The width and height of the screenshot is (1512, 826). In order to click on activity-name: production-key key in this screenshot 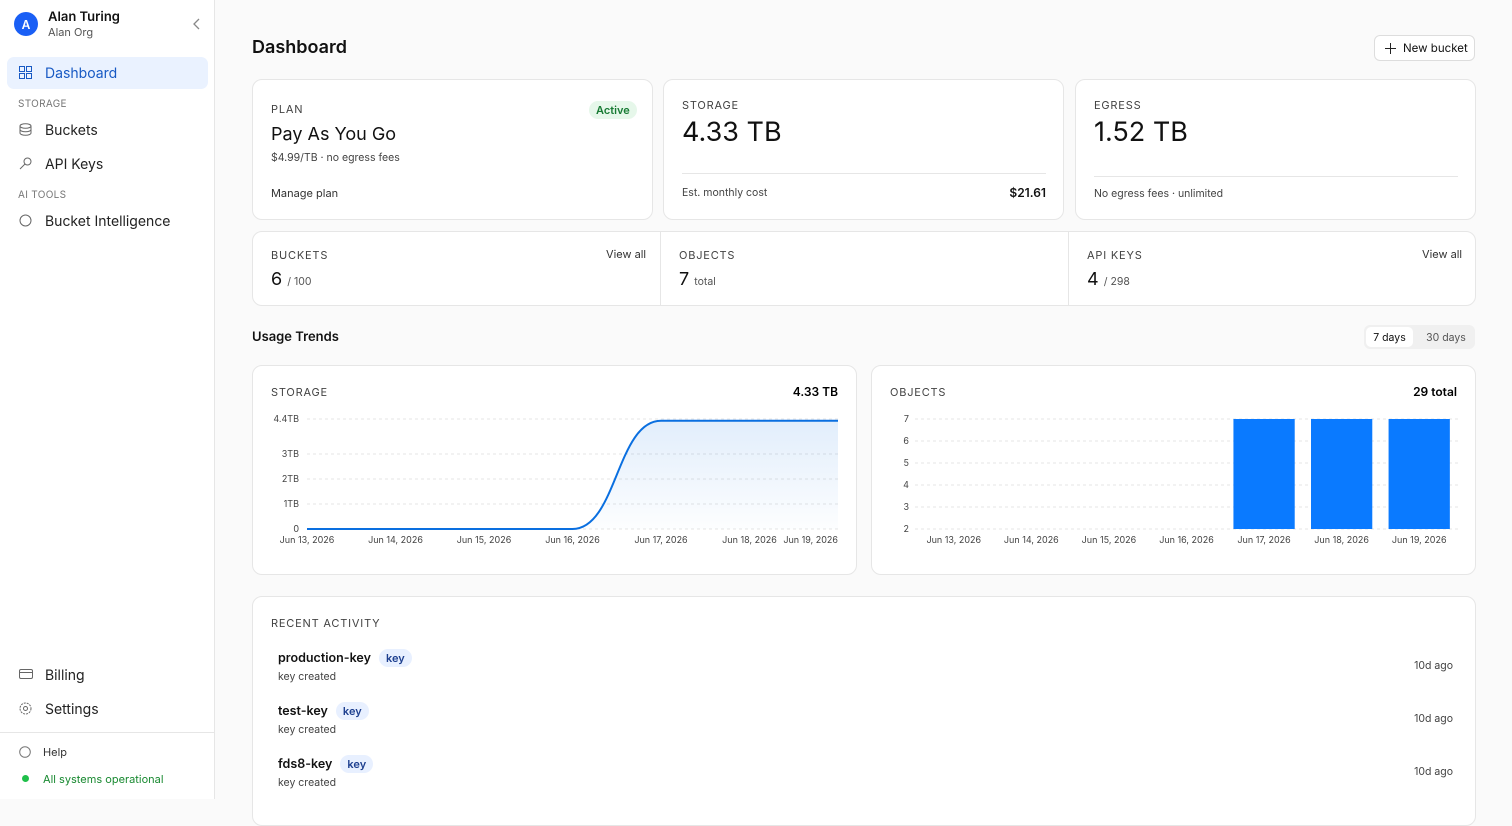, I will do `click(345, 658)`.